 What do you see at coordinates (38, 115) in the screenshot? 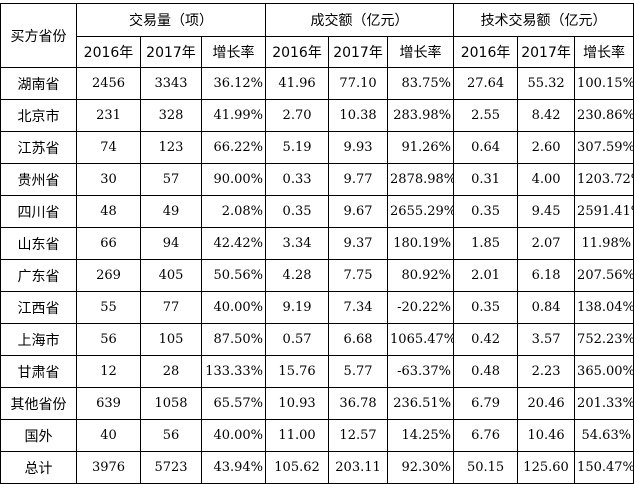
I see `row-label: 北京市` at bounding box center [38, 115].